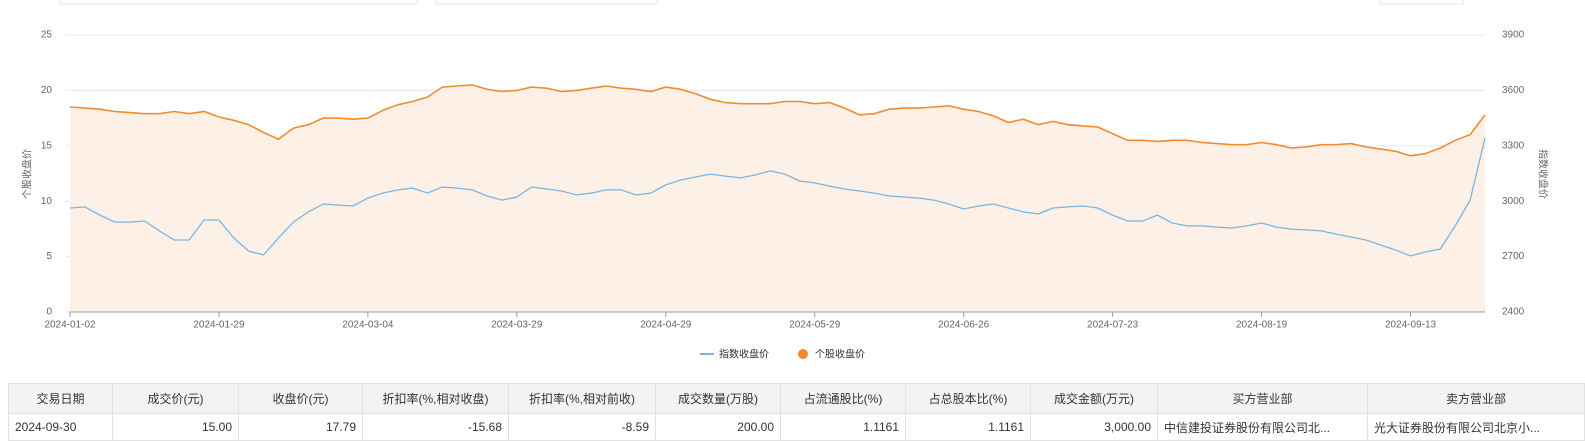  I want to click on table-cell: 3,000.00, so click(1094, 427).